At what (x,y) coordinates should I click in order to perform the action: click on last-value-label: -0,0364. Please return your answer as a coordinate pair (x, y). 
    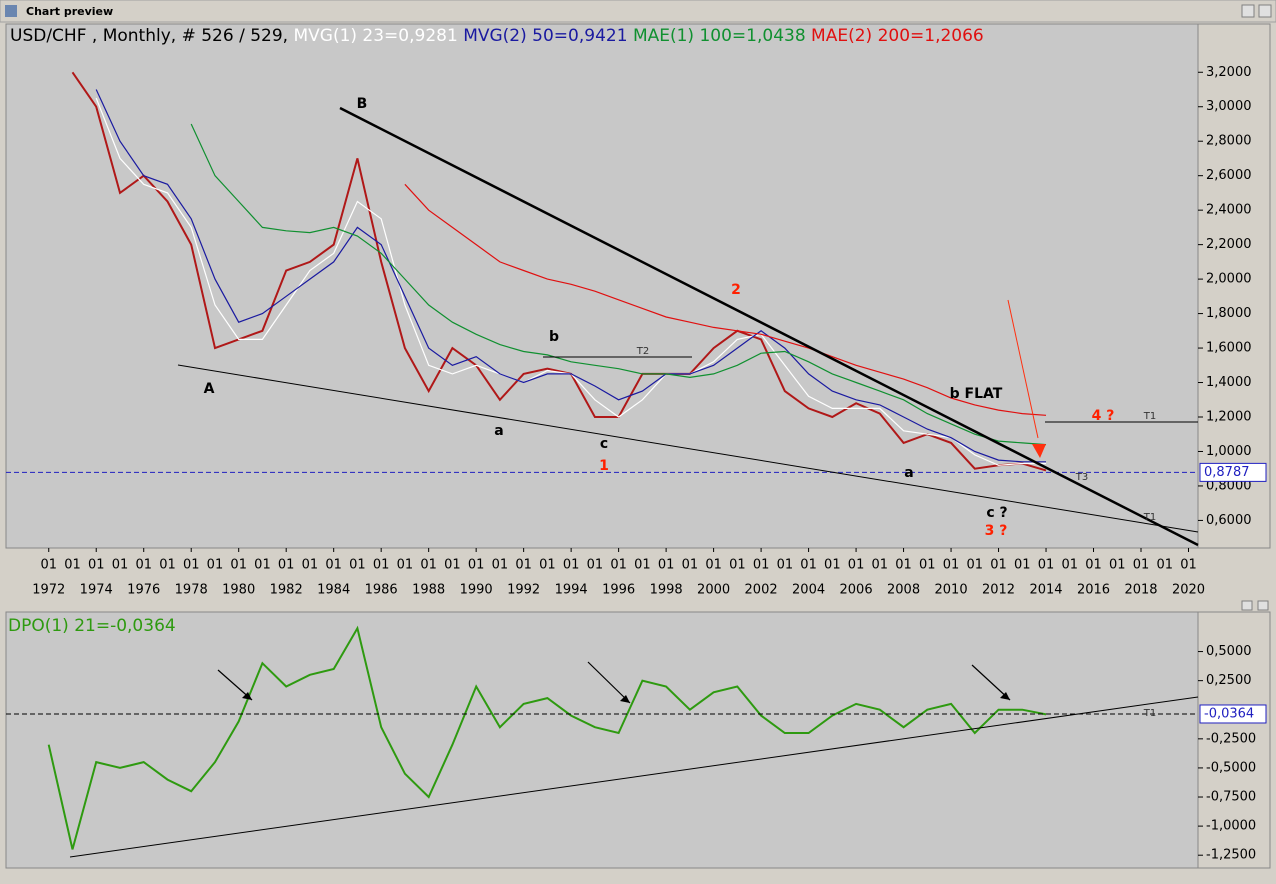
    Looking at the image, I should click on (1229, 713).